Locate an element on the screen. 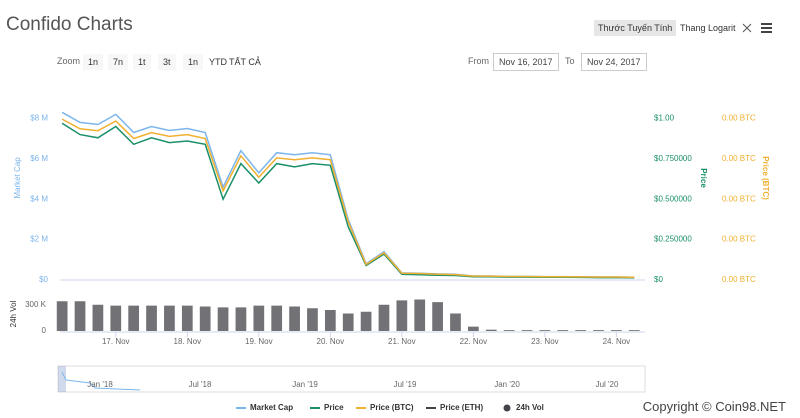 The image size is (800, 418). vol-tick-label: 300 K is located at coordinates (36, 304).